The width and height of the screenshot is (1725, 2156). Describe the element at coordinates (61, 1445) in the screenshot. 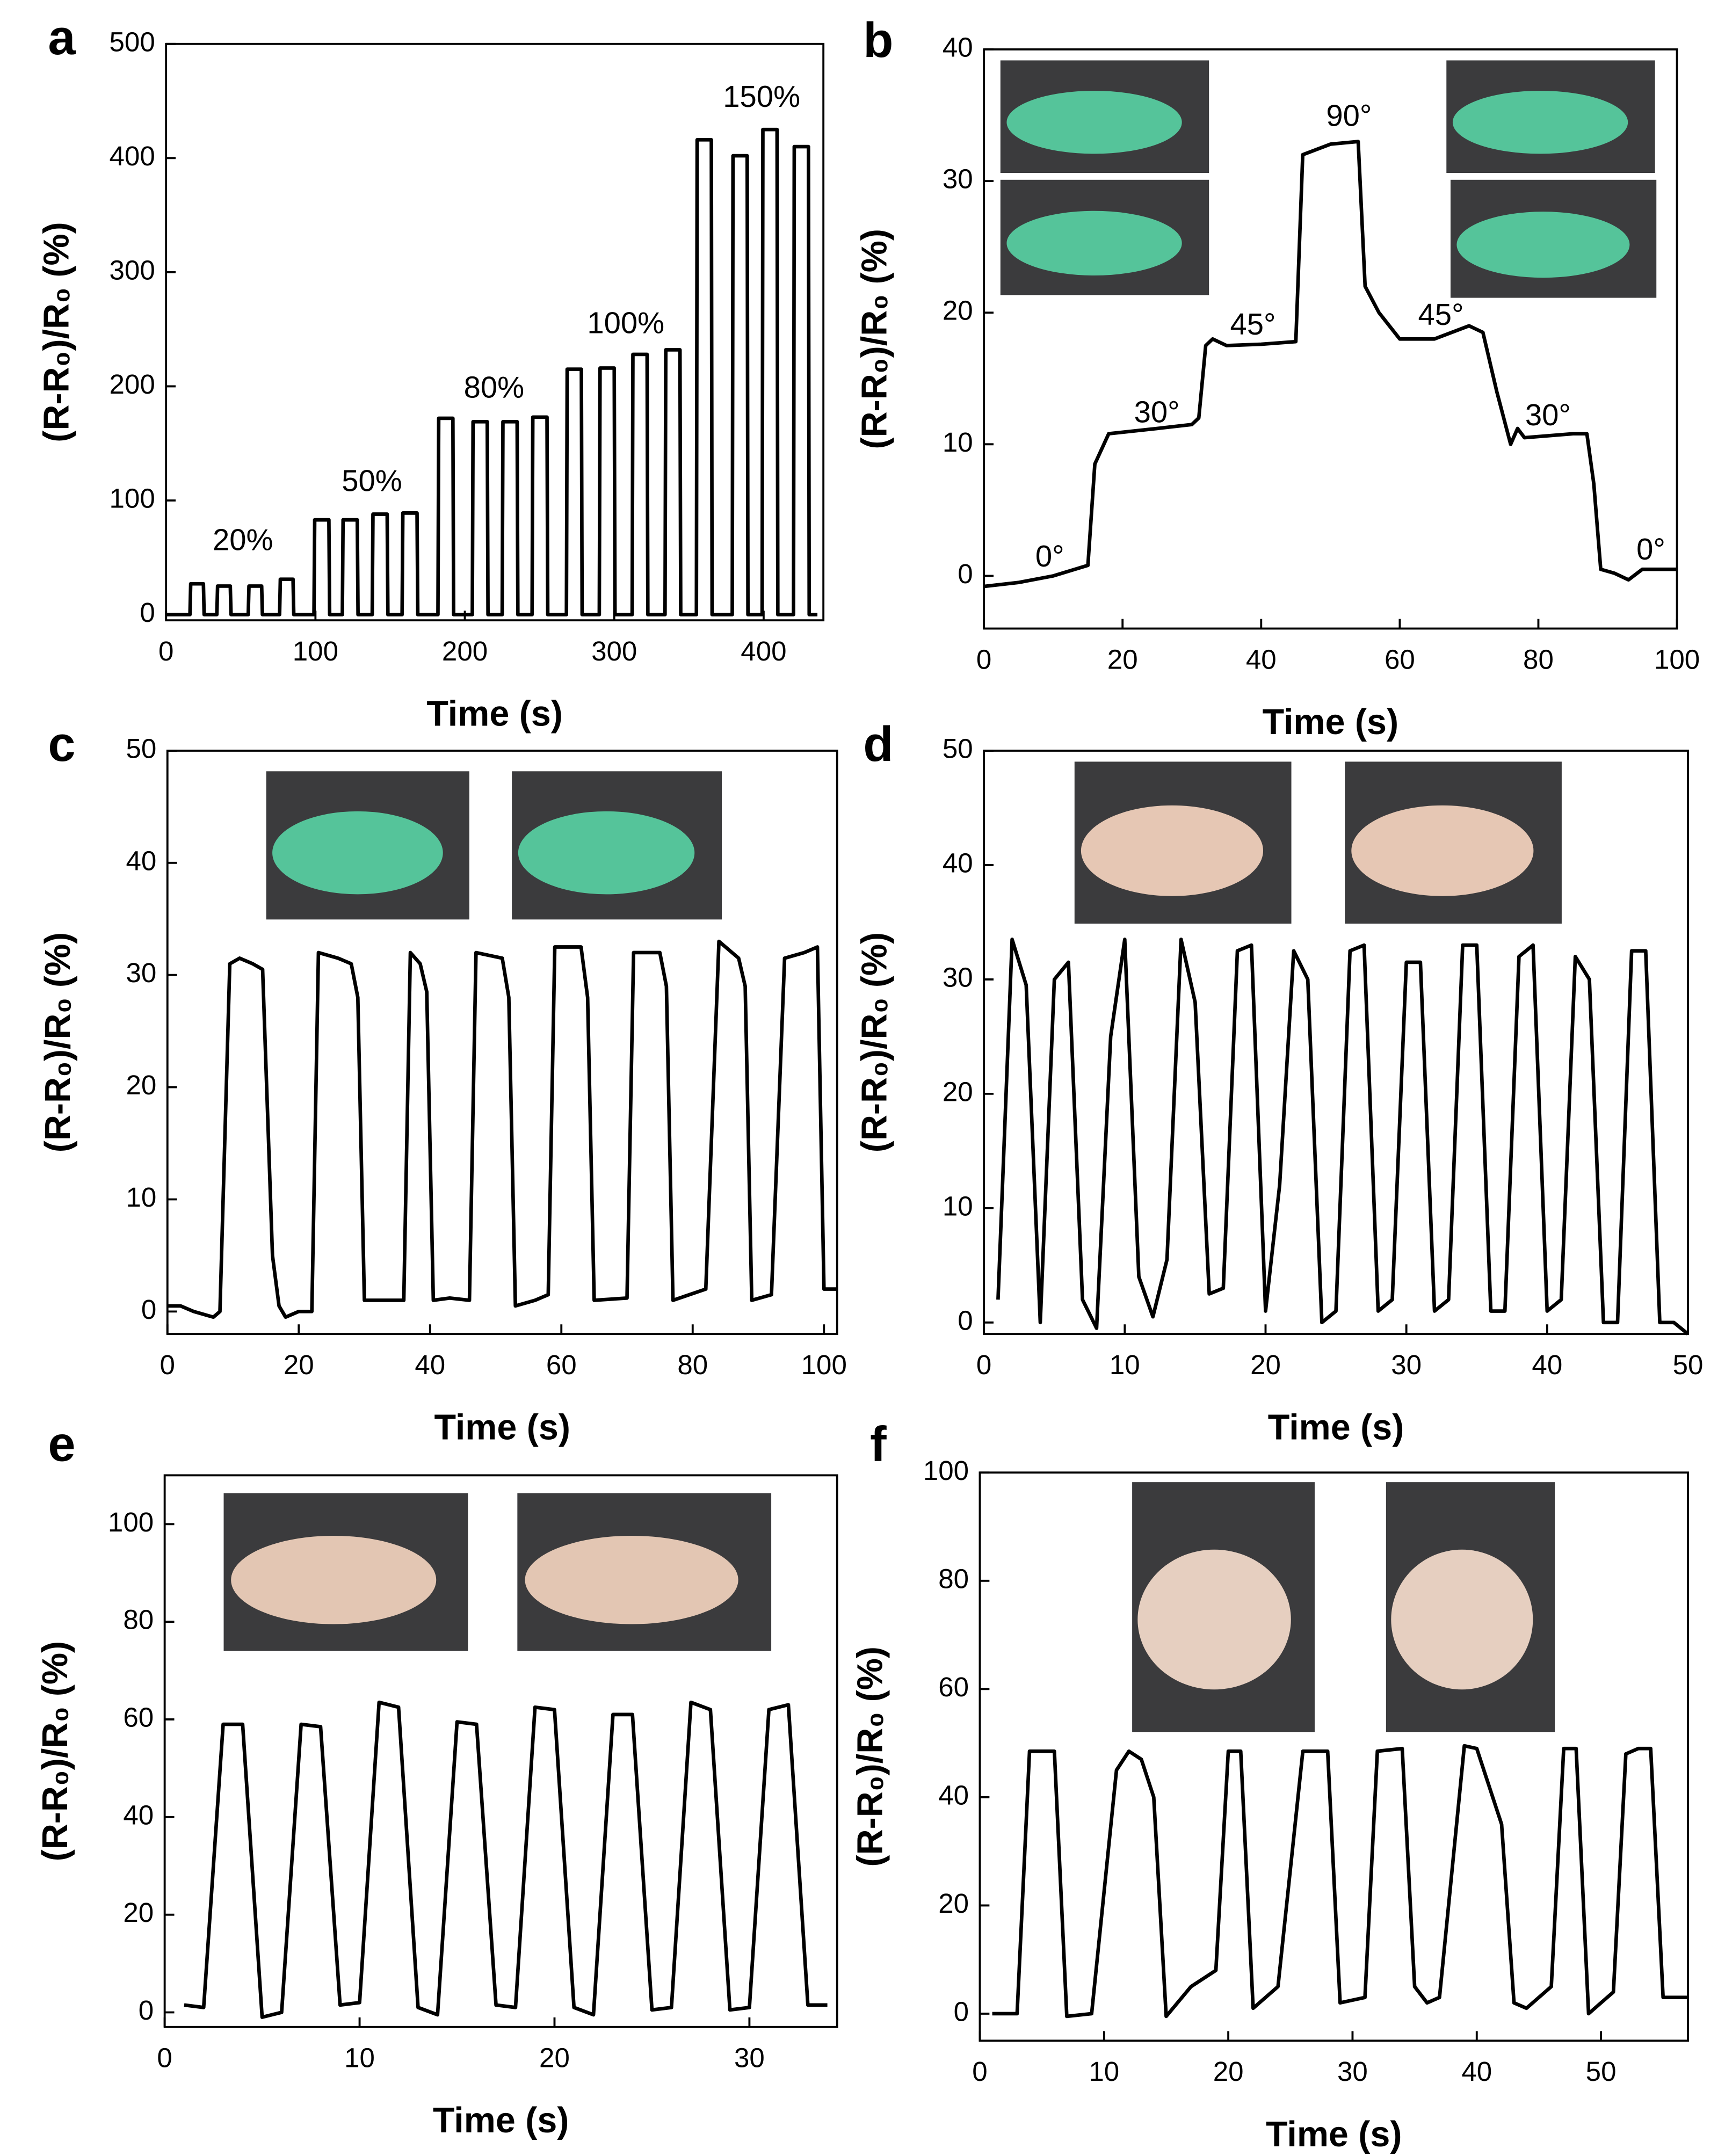

I see `panel-label: e` at that location.